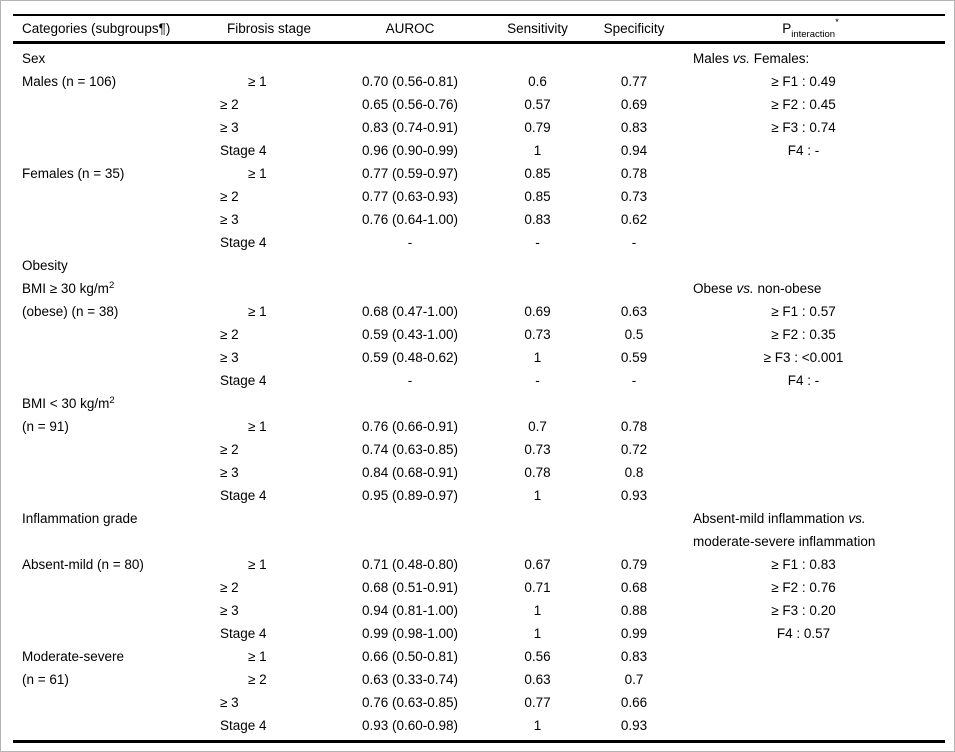 This screenshot has height=752, width=955. What do you see at coordinates (410, 150) in the screenshot?
I see `auroc-cell: 0.96 (0.90-0.99)` at bounding box center [410, 150].